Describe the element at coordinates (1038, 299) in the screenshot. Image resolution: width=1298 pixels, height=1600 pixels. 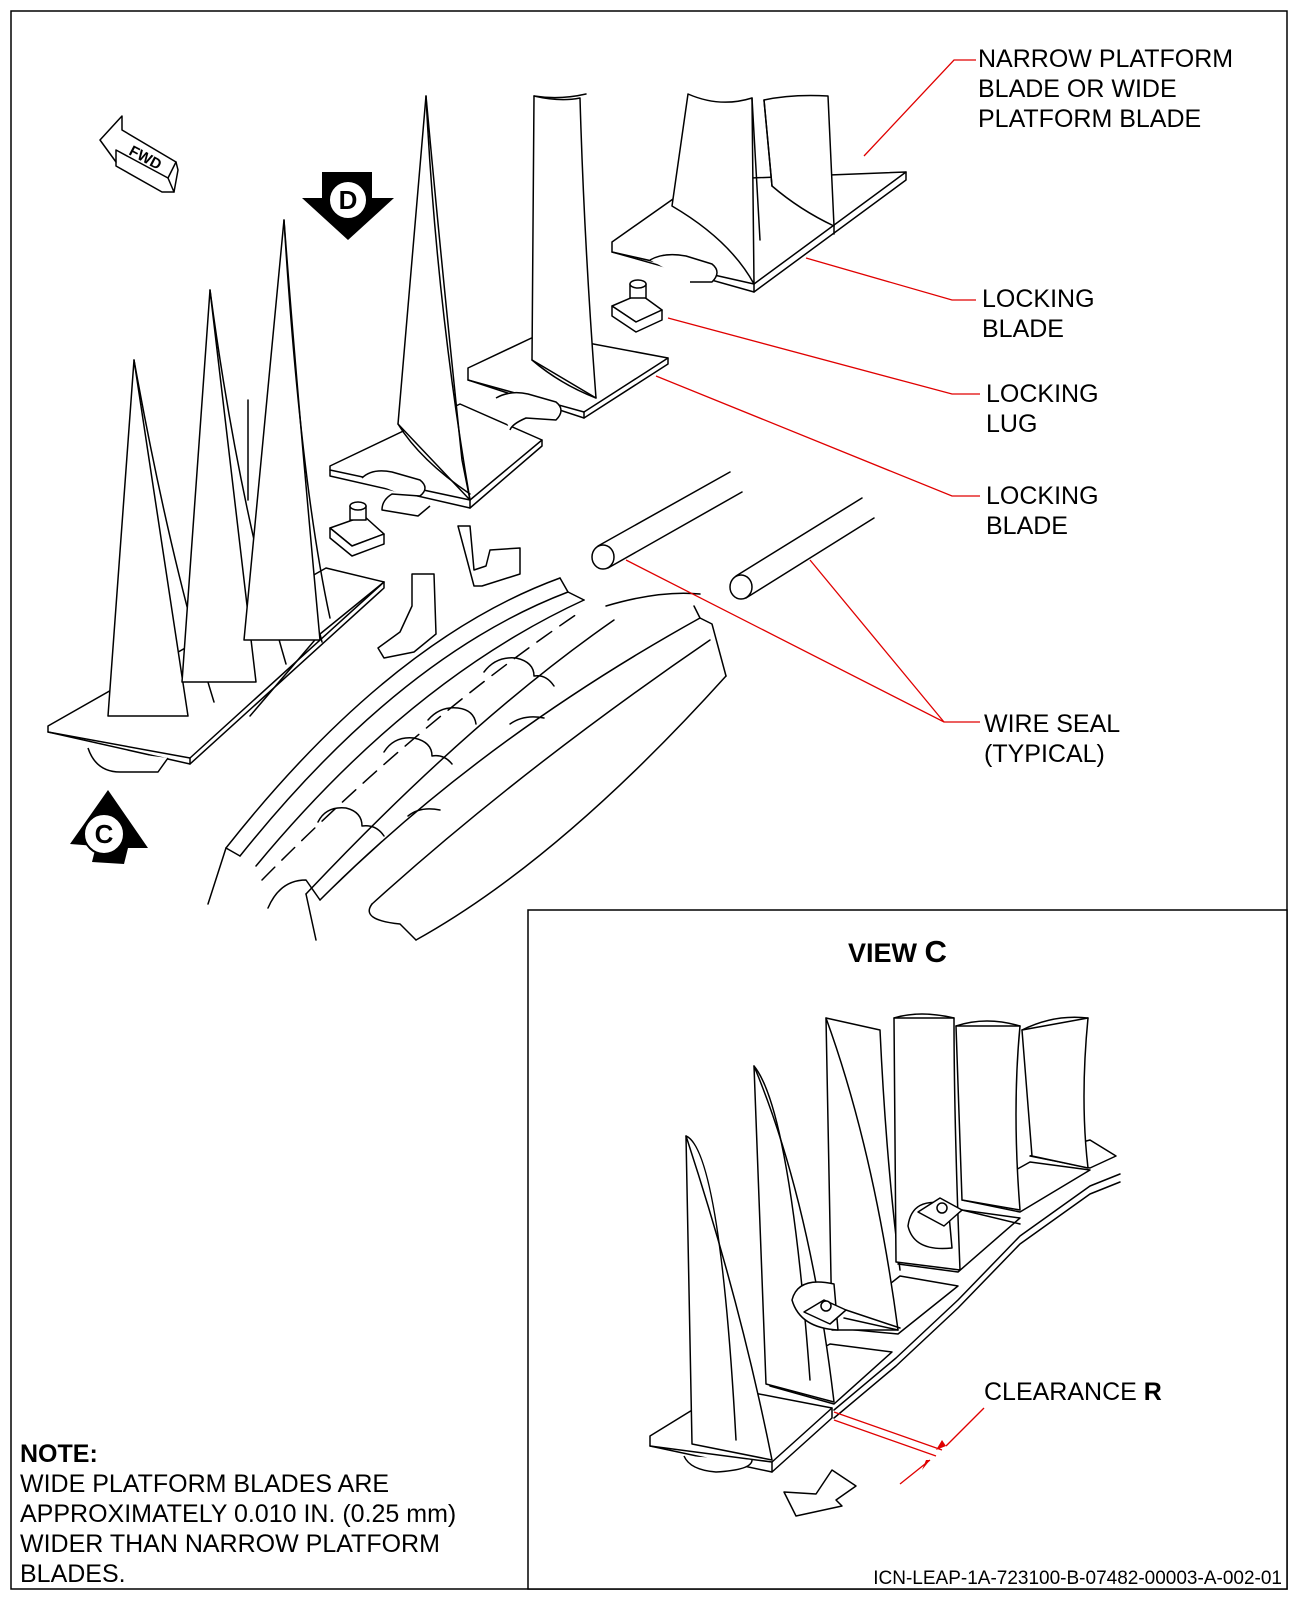
I see `callout-locking-blade-upper-line-1: LOCKING` at that location.